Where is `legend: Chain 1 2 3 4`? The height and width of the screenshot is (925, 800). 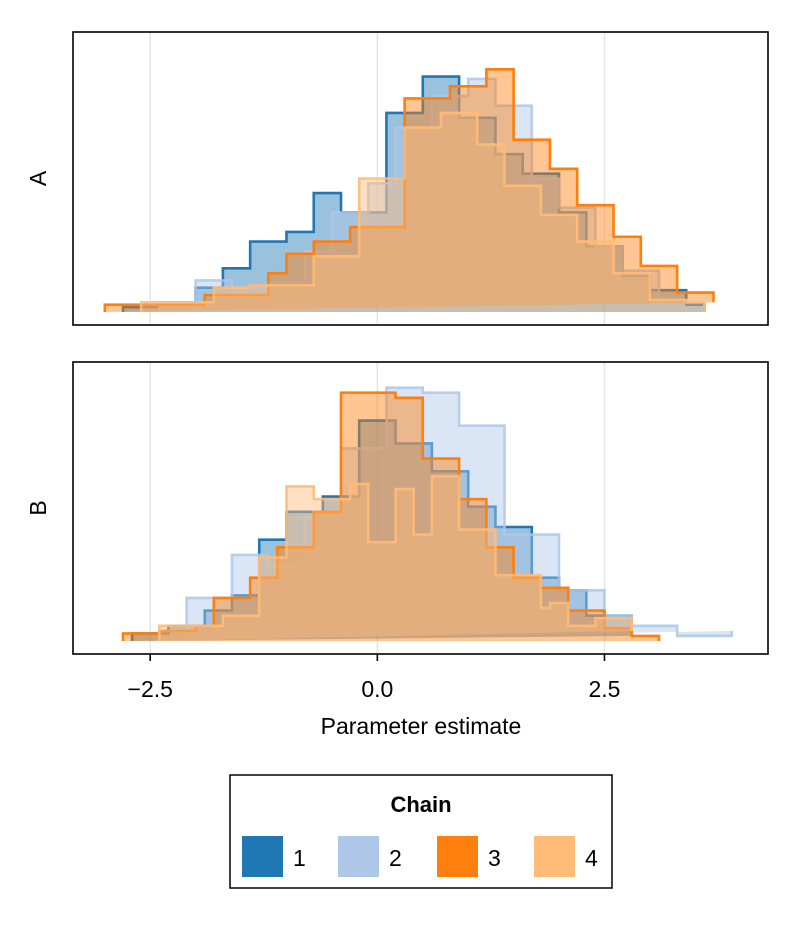
legend: Chain 1 2 3 4 is located at coordinates (421, 831).